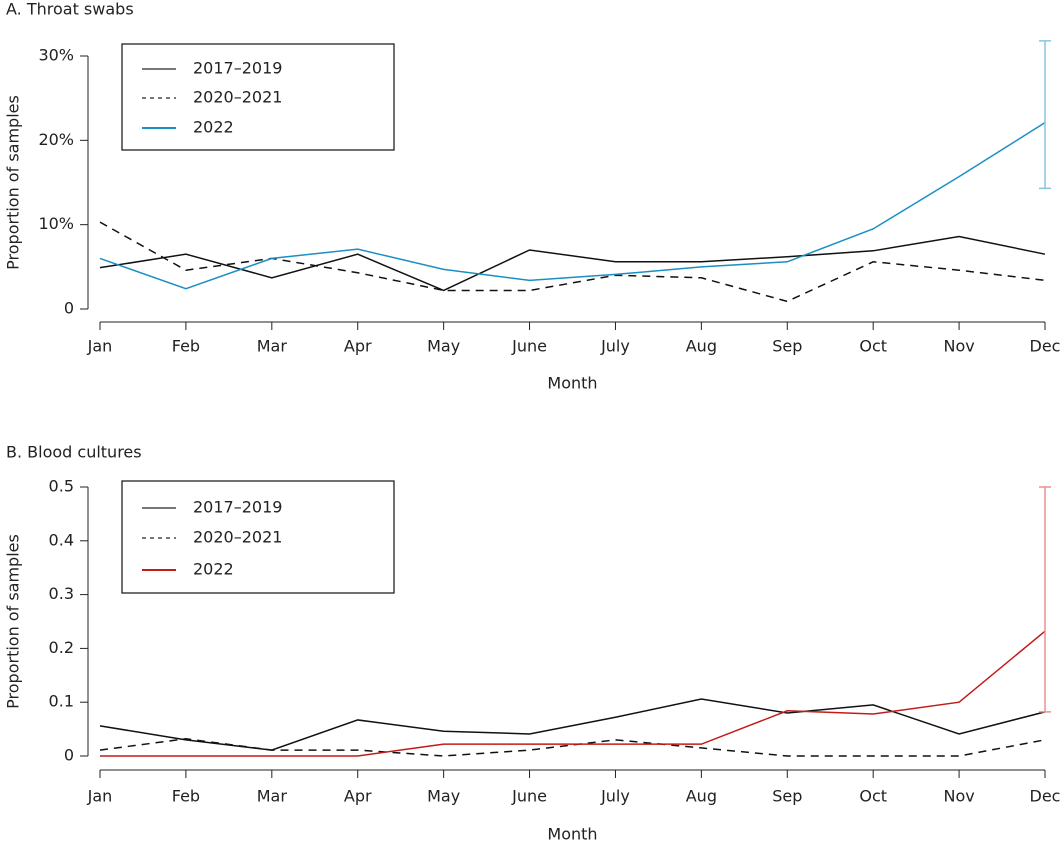  Describe the element at coordinates (61, 701) in the screenshot. I see `y-tick-label: 0.1` at that location.